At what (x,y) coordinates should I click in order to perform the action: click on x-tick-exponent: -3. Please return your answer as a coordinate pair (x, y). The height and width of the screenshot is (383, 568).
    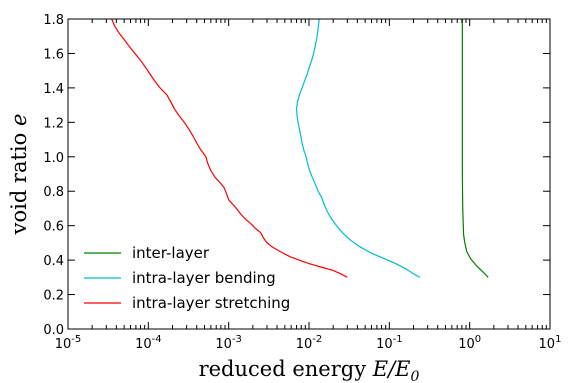
    Looking at the image, I should click on (237, 339).